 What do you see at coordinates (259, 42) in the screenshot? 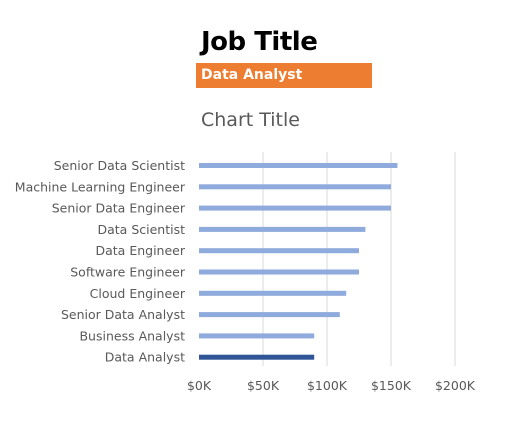
I see `slicer-title: Job Title` at bounding box center [259, 42].